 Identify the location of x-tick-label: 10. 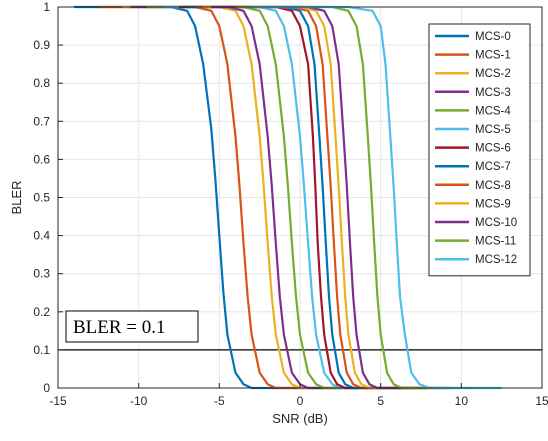
(462, 401).